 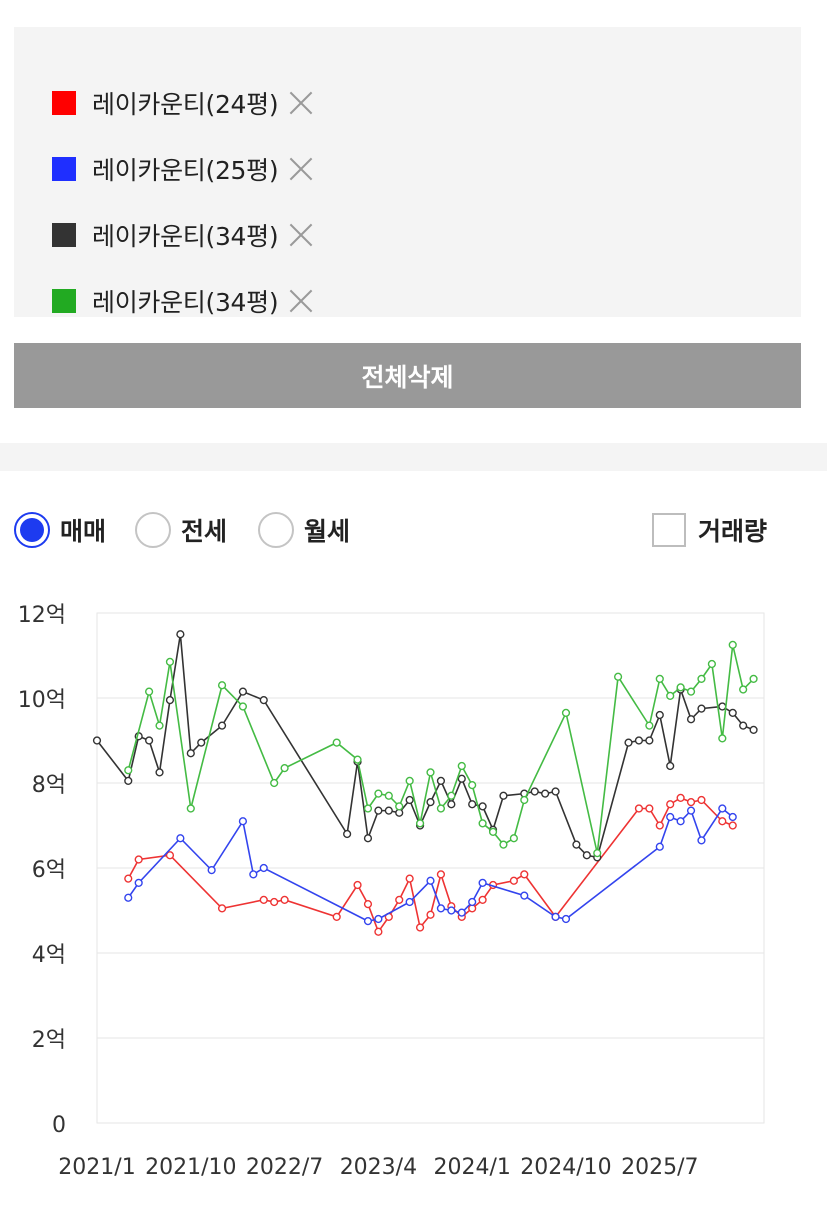 I want to click on delete-all-button: 전체삭제, so click(x=407, y=375).